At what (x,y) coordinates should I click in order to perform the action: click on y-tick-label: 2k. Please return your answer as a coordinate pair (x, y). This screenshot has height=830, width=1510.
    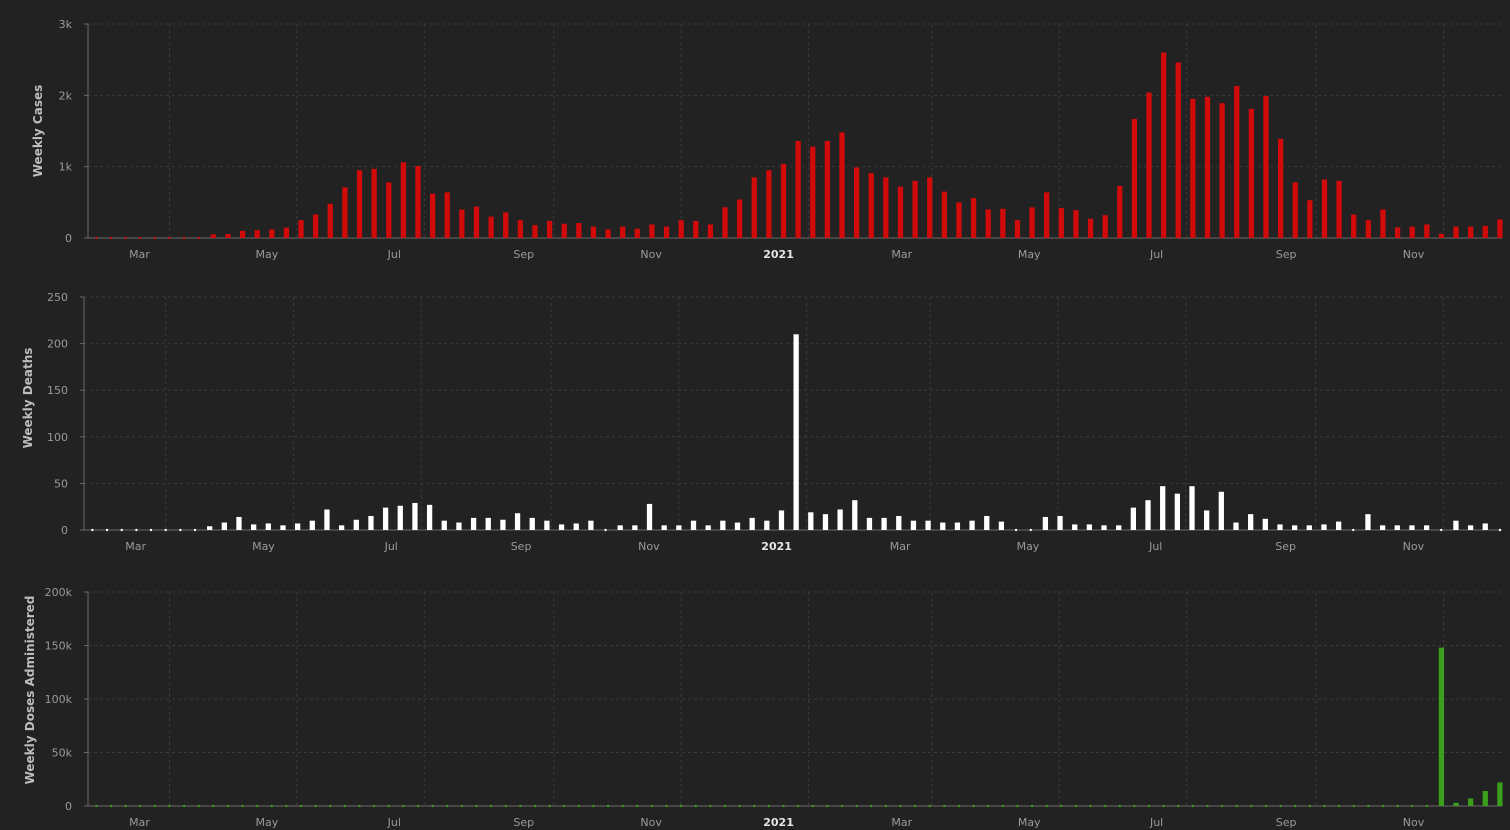
    Looking at the image, I should click on (66, 95).